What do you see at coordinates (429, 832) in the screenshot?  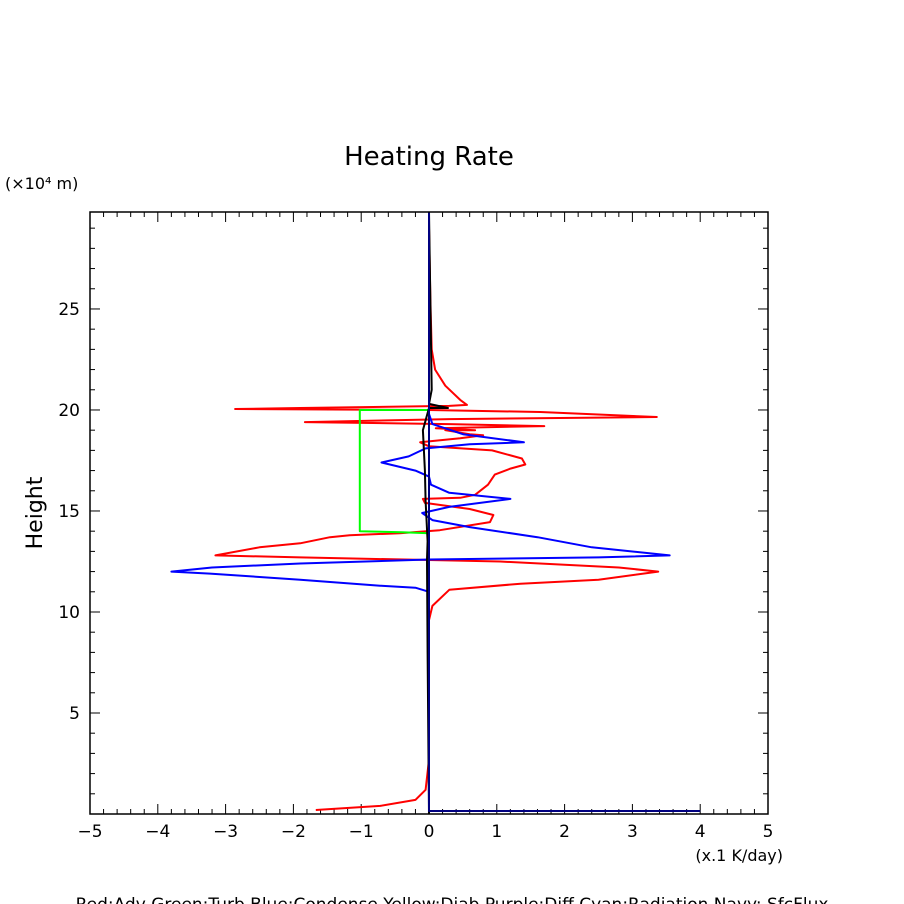 I see `x-tick-label: 0` at bounding box center [429, 832].